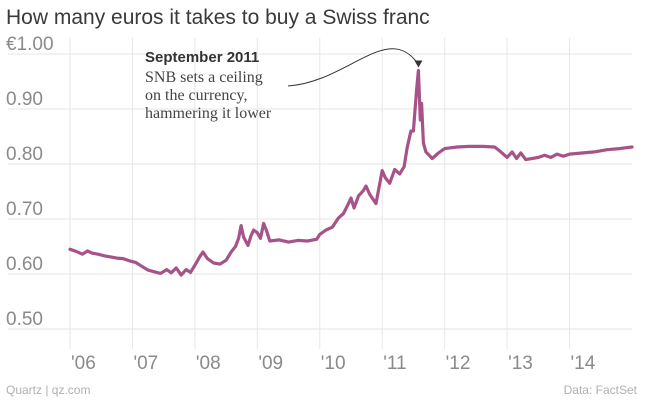 The width and height of the screenshot is (645, 403). Describe the element at coordinates (48, 390) in the screenshot. I see `source-credit: Quartz | qz.com` at that location.